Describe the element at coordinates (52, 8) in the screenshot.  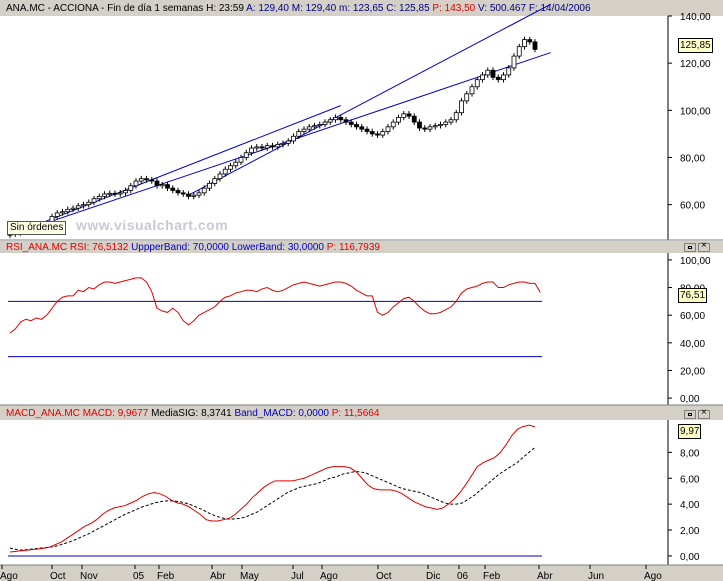
I see `symbol-label: ANA.MC - ACCIONA` at that location.